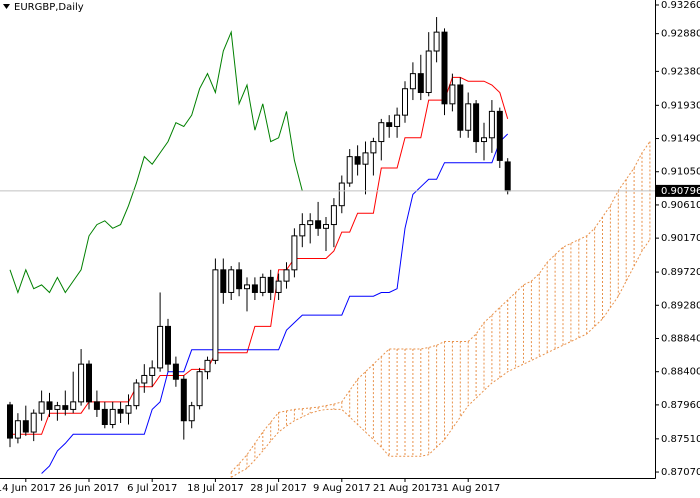 Image resolution: width=700 pixels, height=498 pixels. I want to click on x-tick-label: 28 Jul 2017, so click(278, 488).